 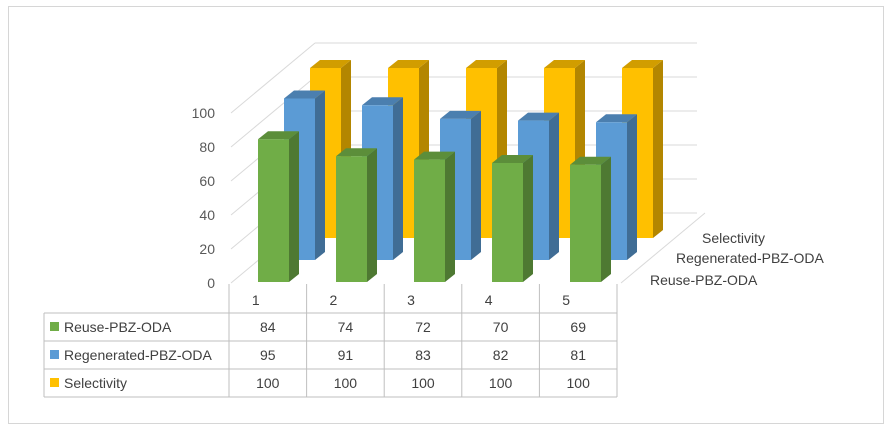 What do you see at coordinates (268, 327) in the screenshot?
I see `data-value: 84` at bounding box center [268, 327].